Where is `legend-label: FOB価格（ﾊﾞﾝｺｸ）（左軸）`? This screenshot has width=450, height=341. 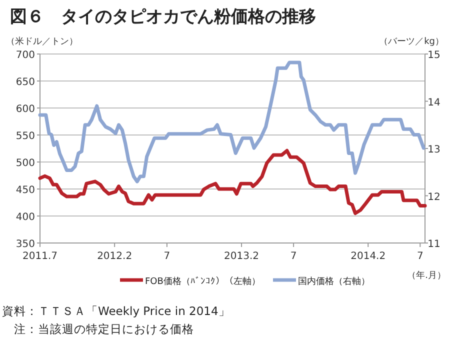 legend-label: FOB価格（ﾊﾞﾝｺｸ）（左軸） is located at coordinates (202, 281).